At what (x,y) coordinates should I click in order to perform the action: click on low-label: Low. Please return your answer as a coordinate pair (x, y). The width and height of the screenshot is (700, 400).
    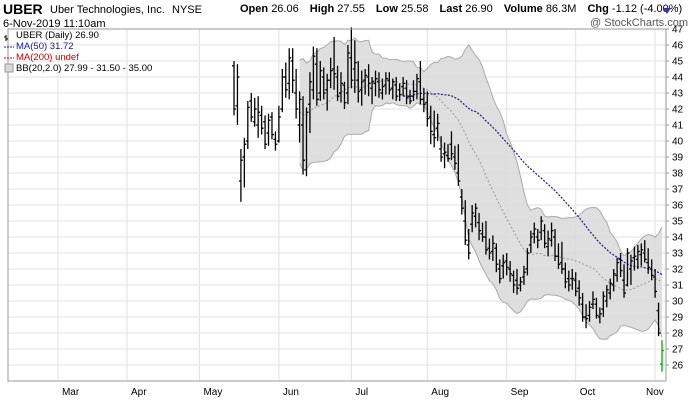
    Looking at the image, I should click on (386, 9).